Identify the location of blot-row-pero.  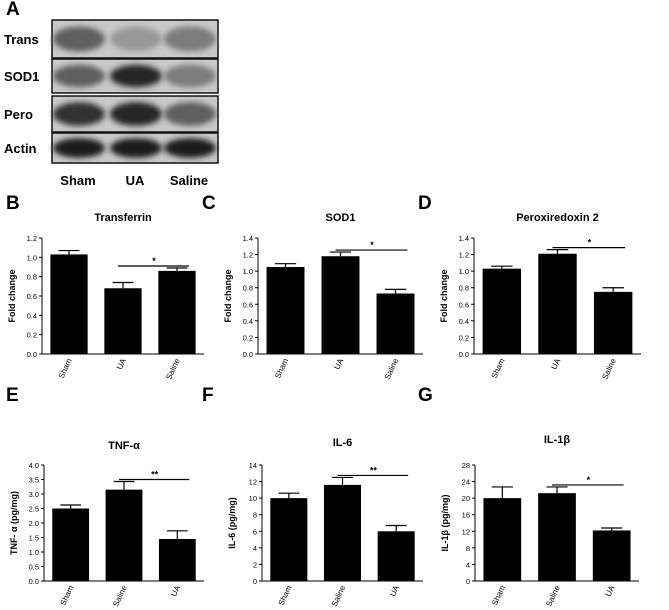
(135, 114).